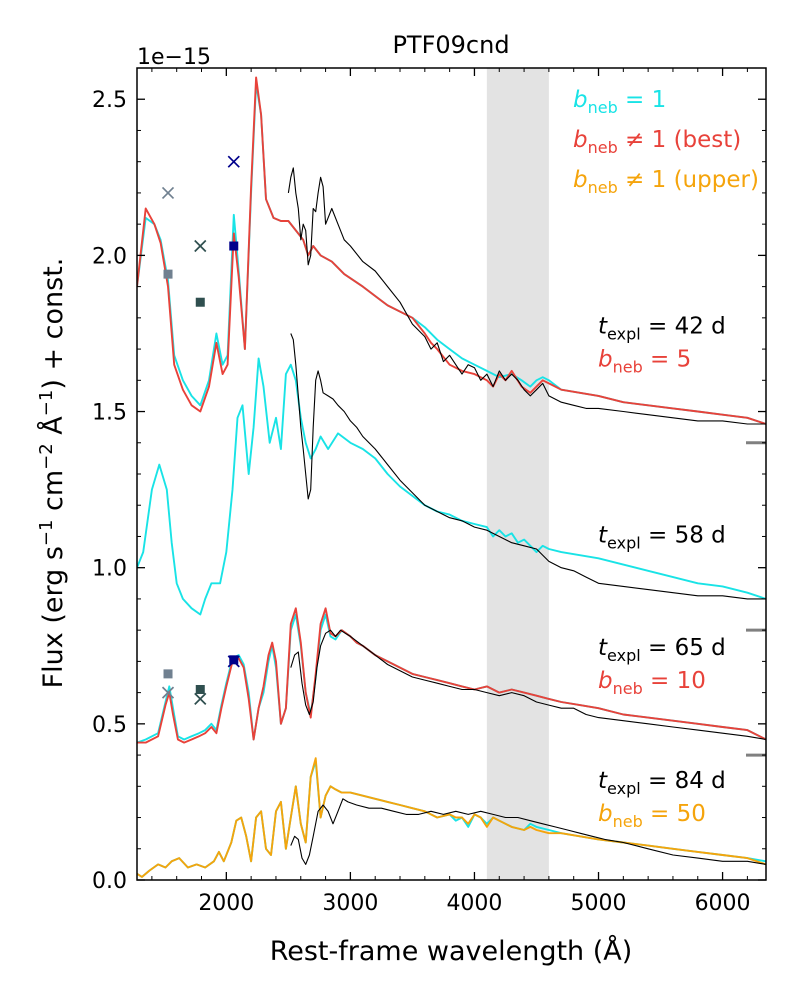  Describe the element at coordinates (652, 683) in the screenshot. I see `bneb-label-2: bneb = 10` at that location.